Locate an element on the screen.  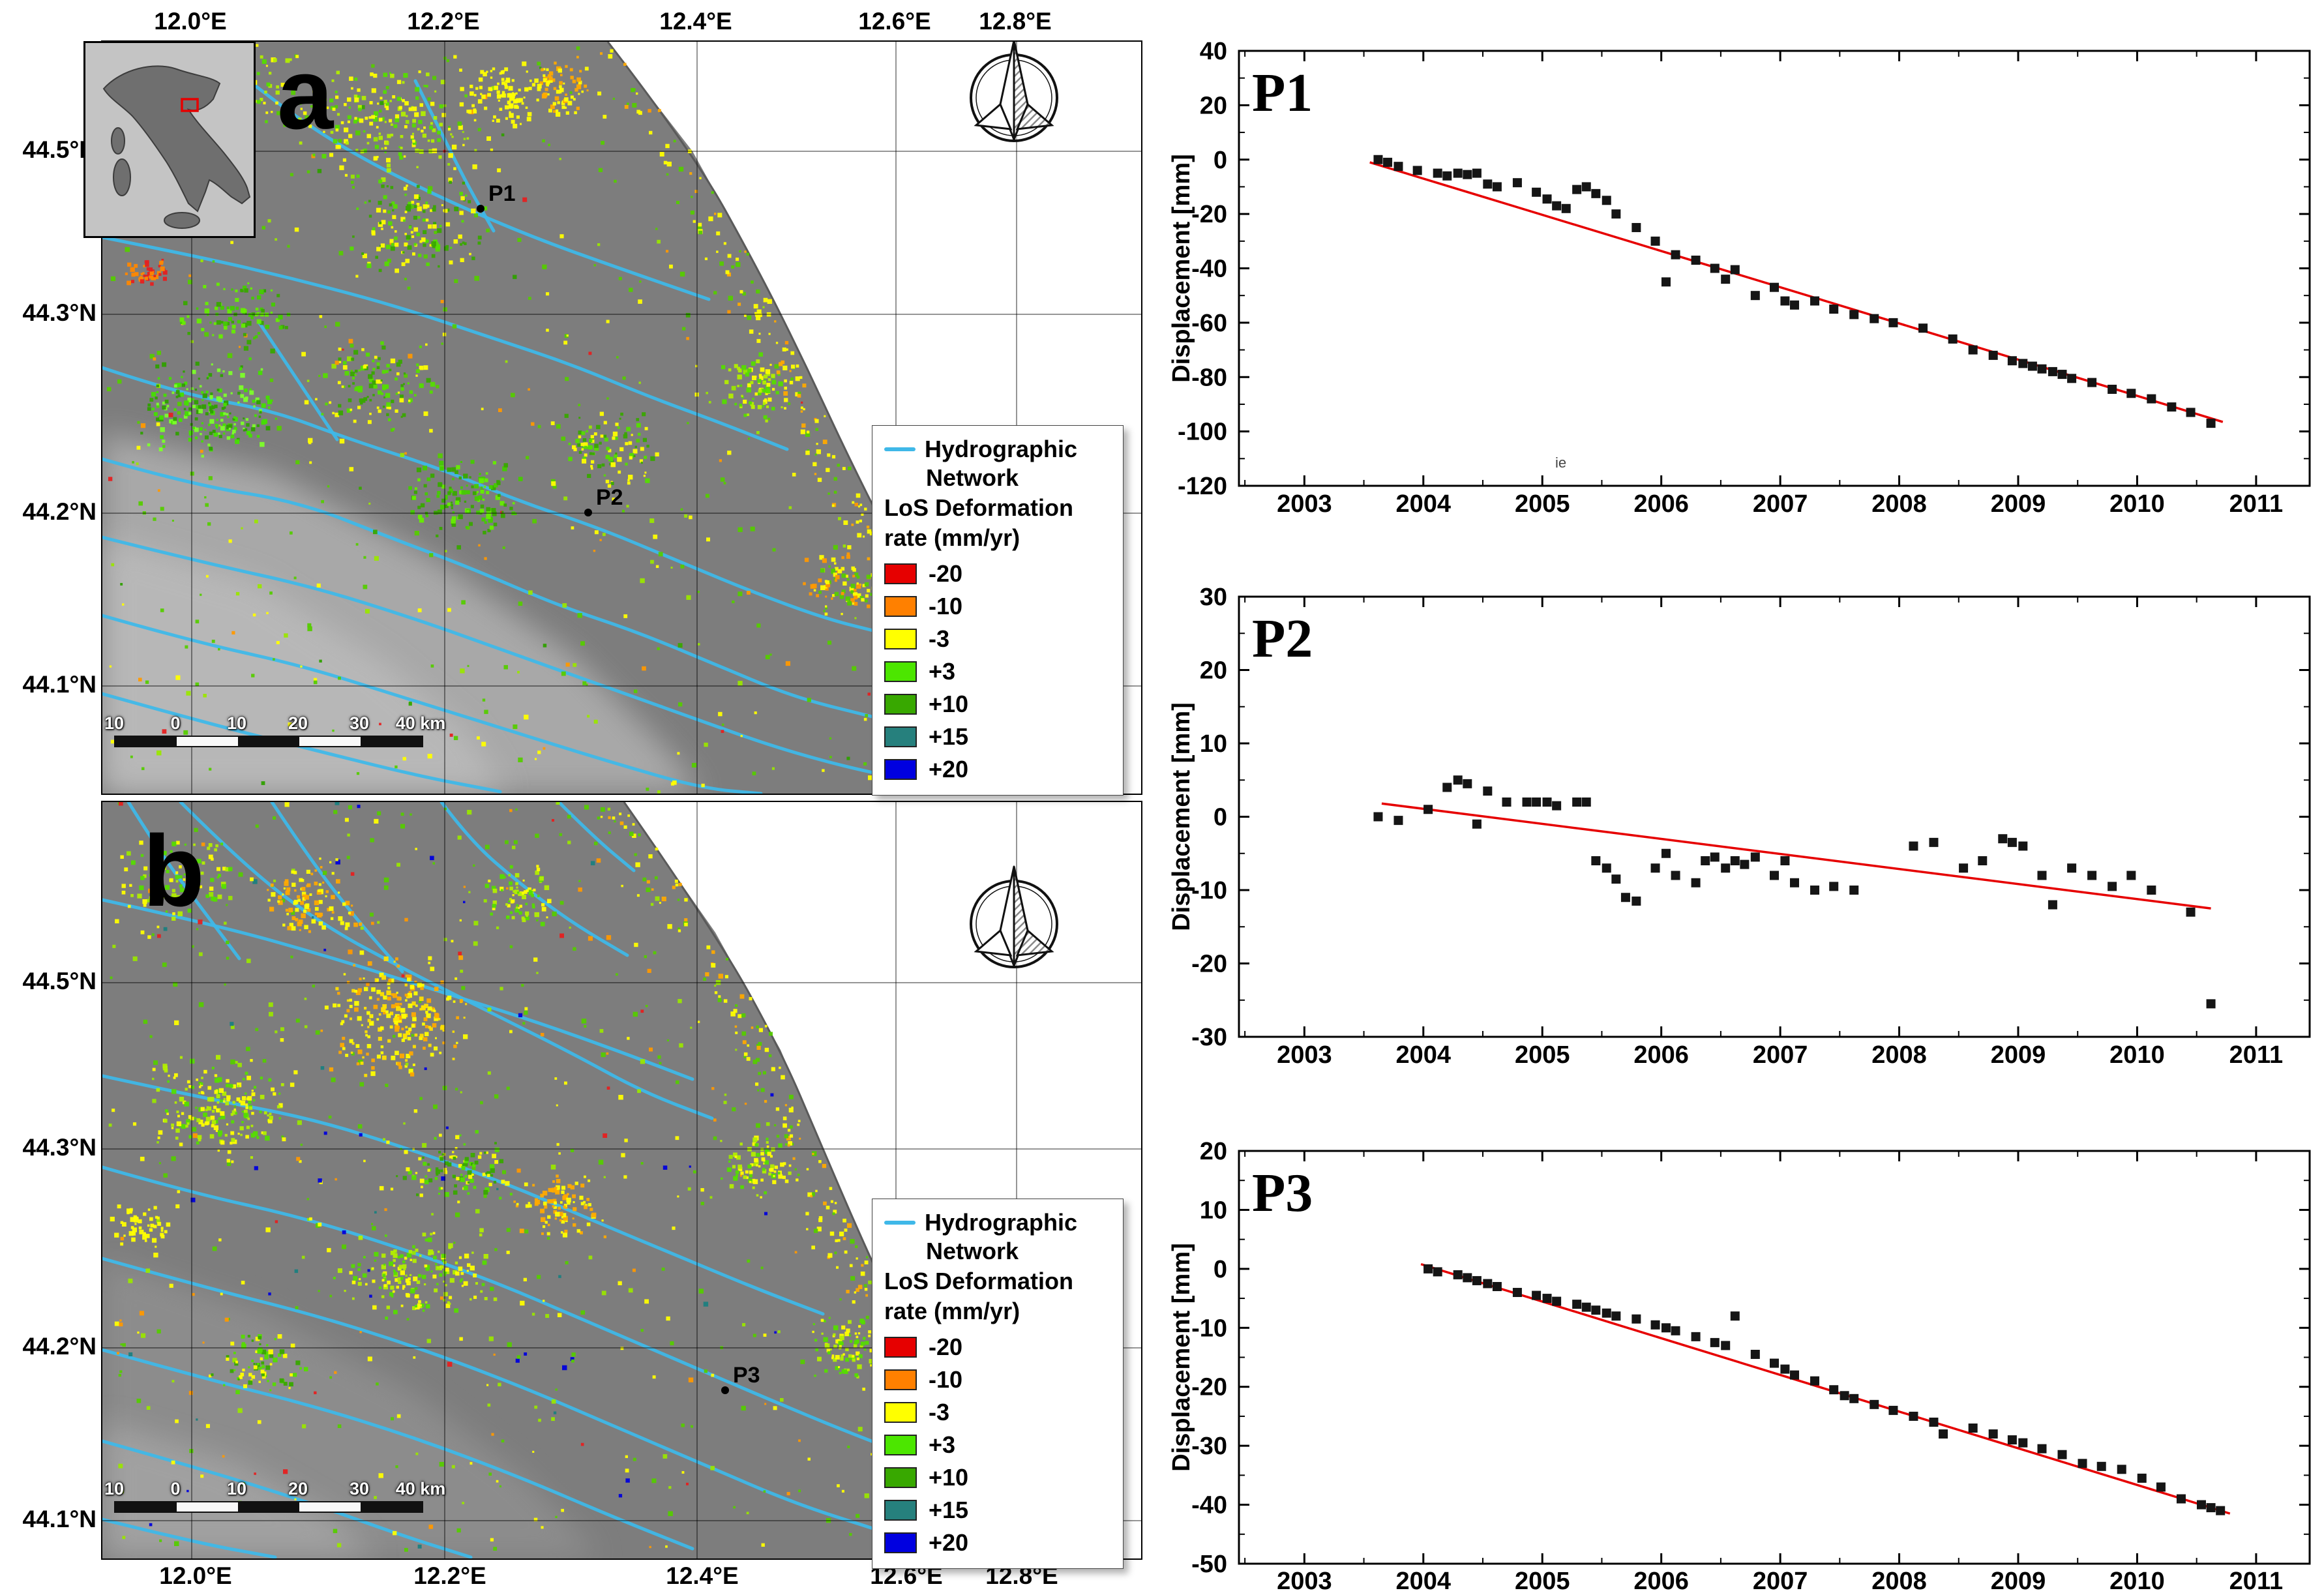
scalebar-label: 30 is located at coordinates (360, 723).